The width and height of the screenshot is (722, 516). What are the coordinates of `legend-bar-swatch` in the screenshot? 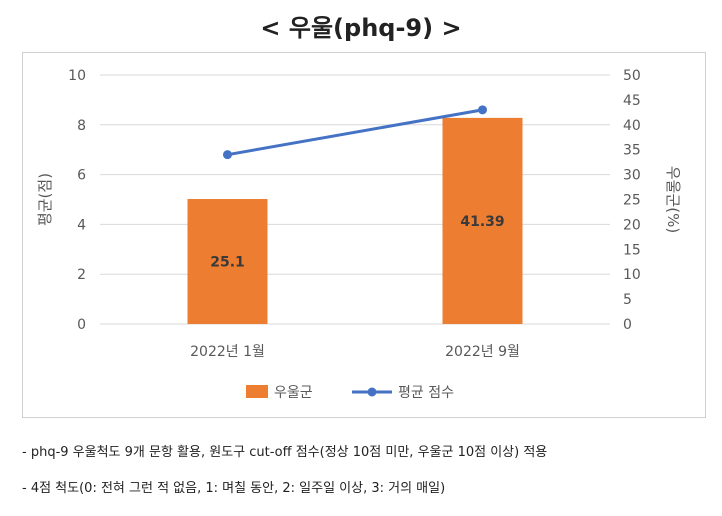 It's located at (257, 391).